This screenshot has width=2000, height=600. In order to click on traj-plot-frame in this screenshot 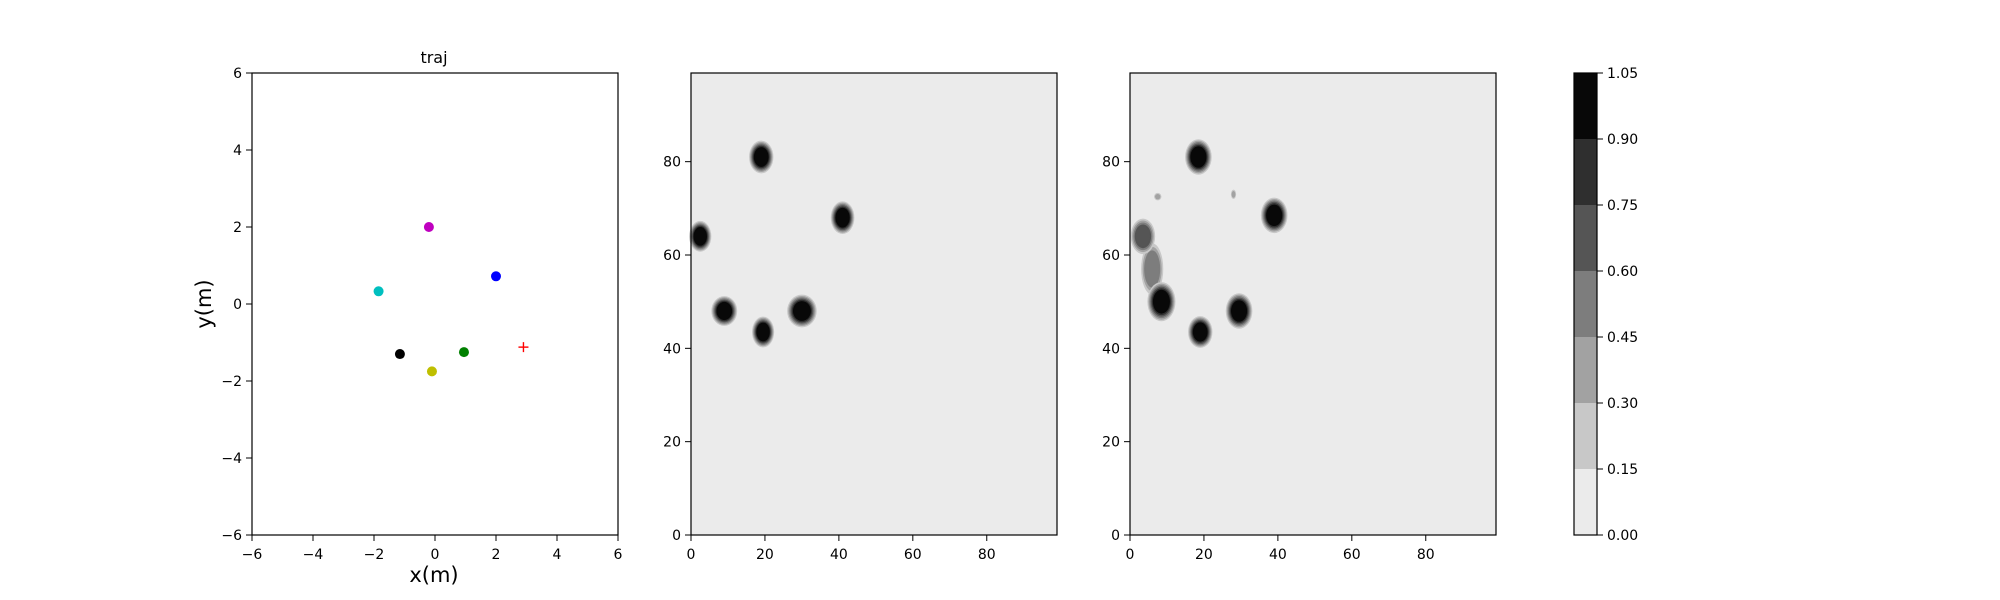, I will do `click(435, 304)`.